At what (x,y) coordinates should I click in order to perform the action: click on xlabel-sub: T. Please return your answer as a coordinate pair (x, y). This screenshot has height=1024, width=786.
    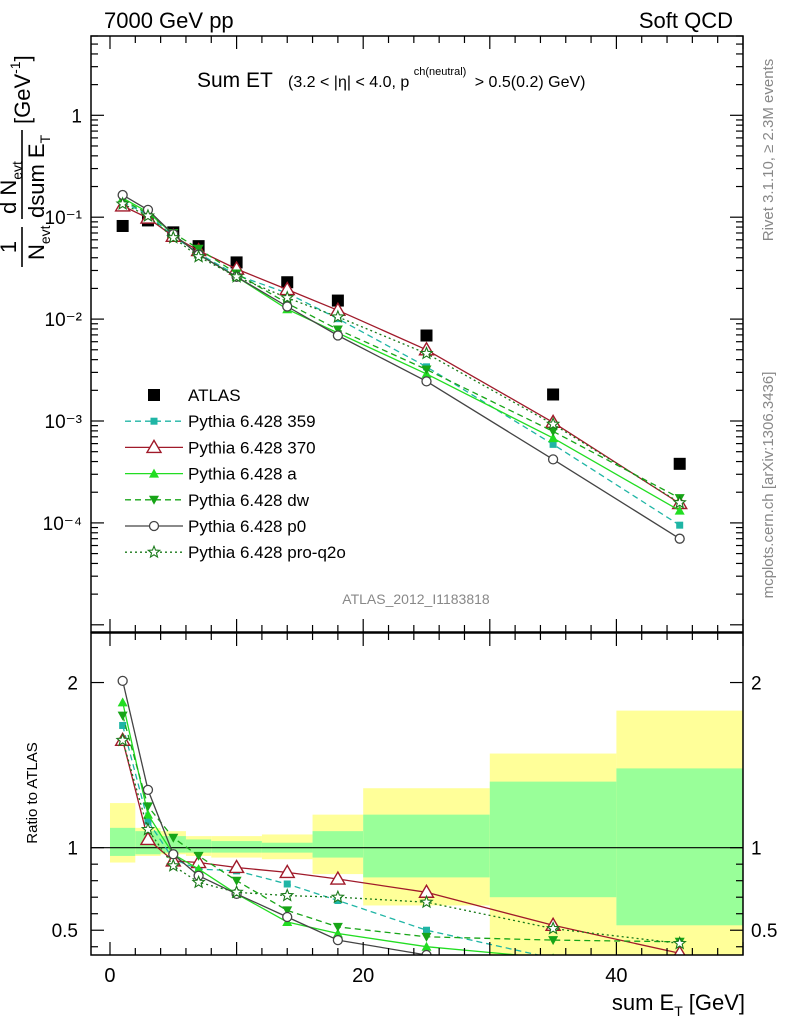
    Looking at the image, I should click on (678, 1011).